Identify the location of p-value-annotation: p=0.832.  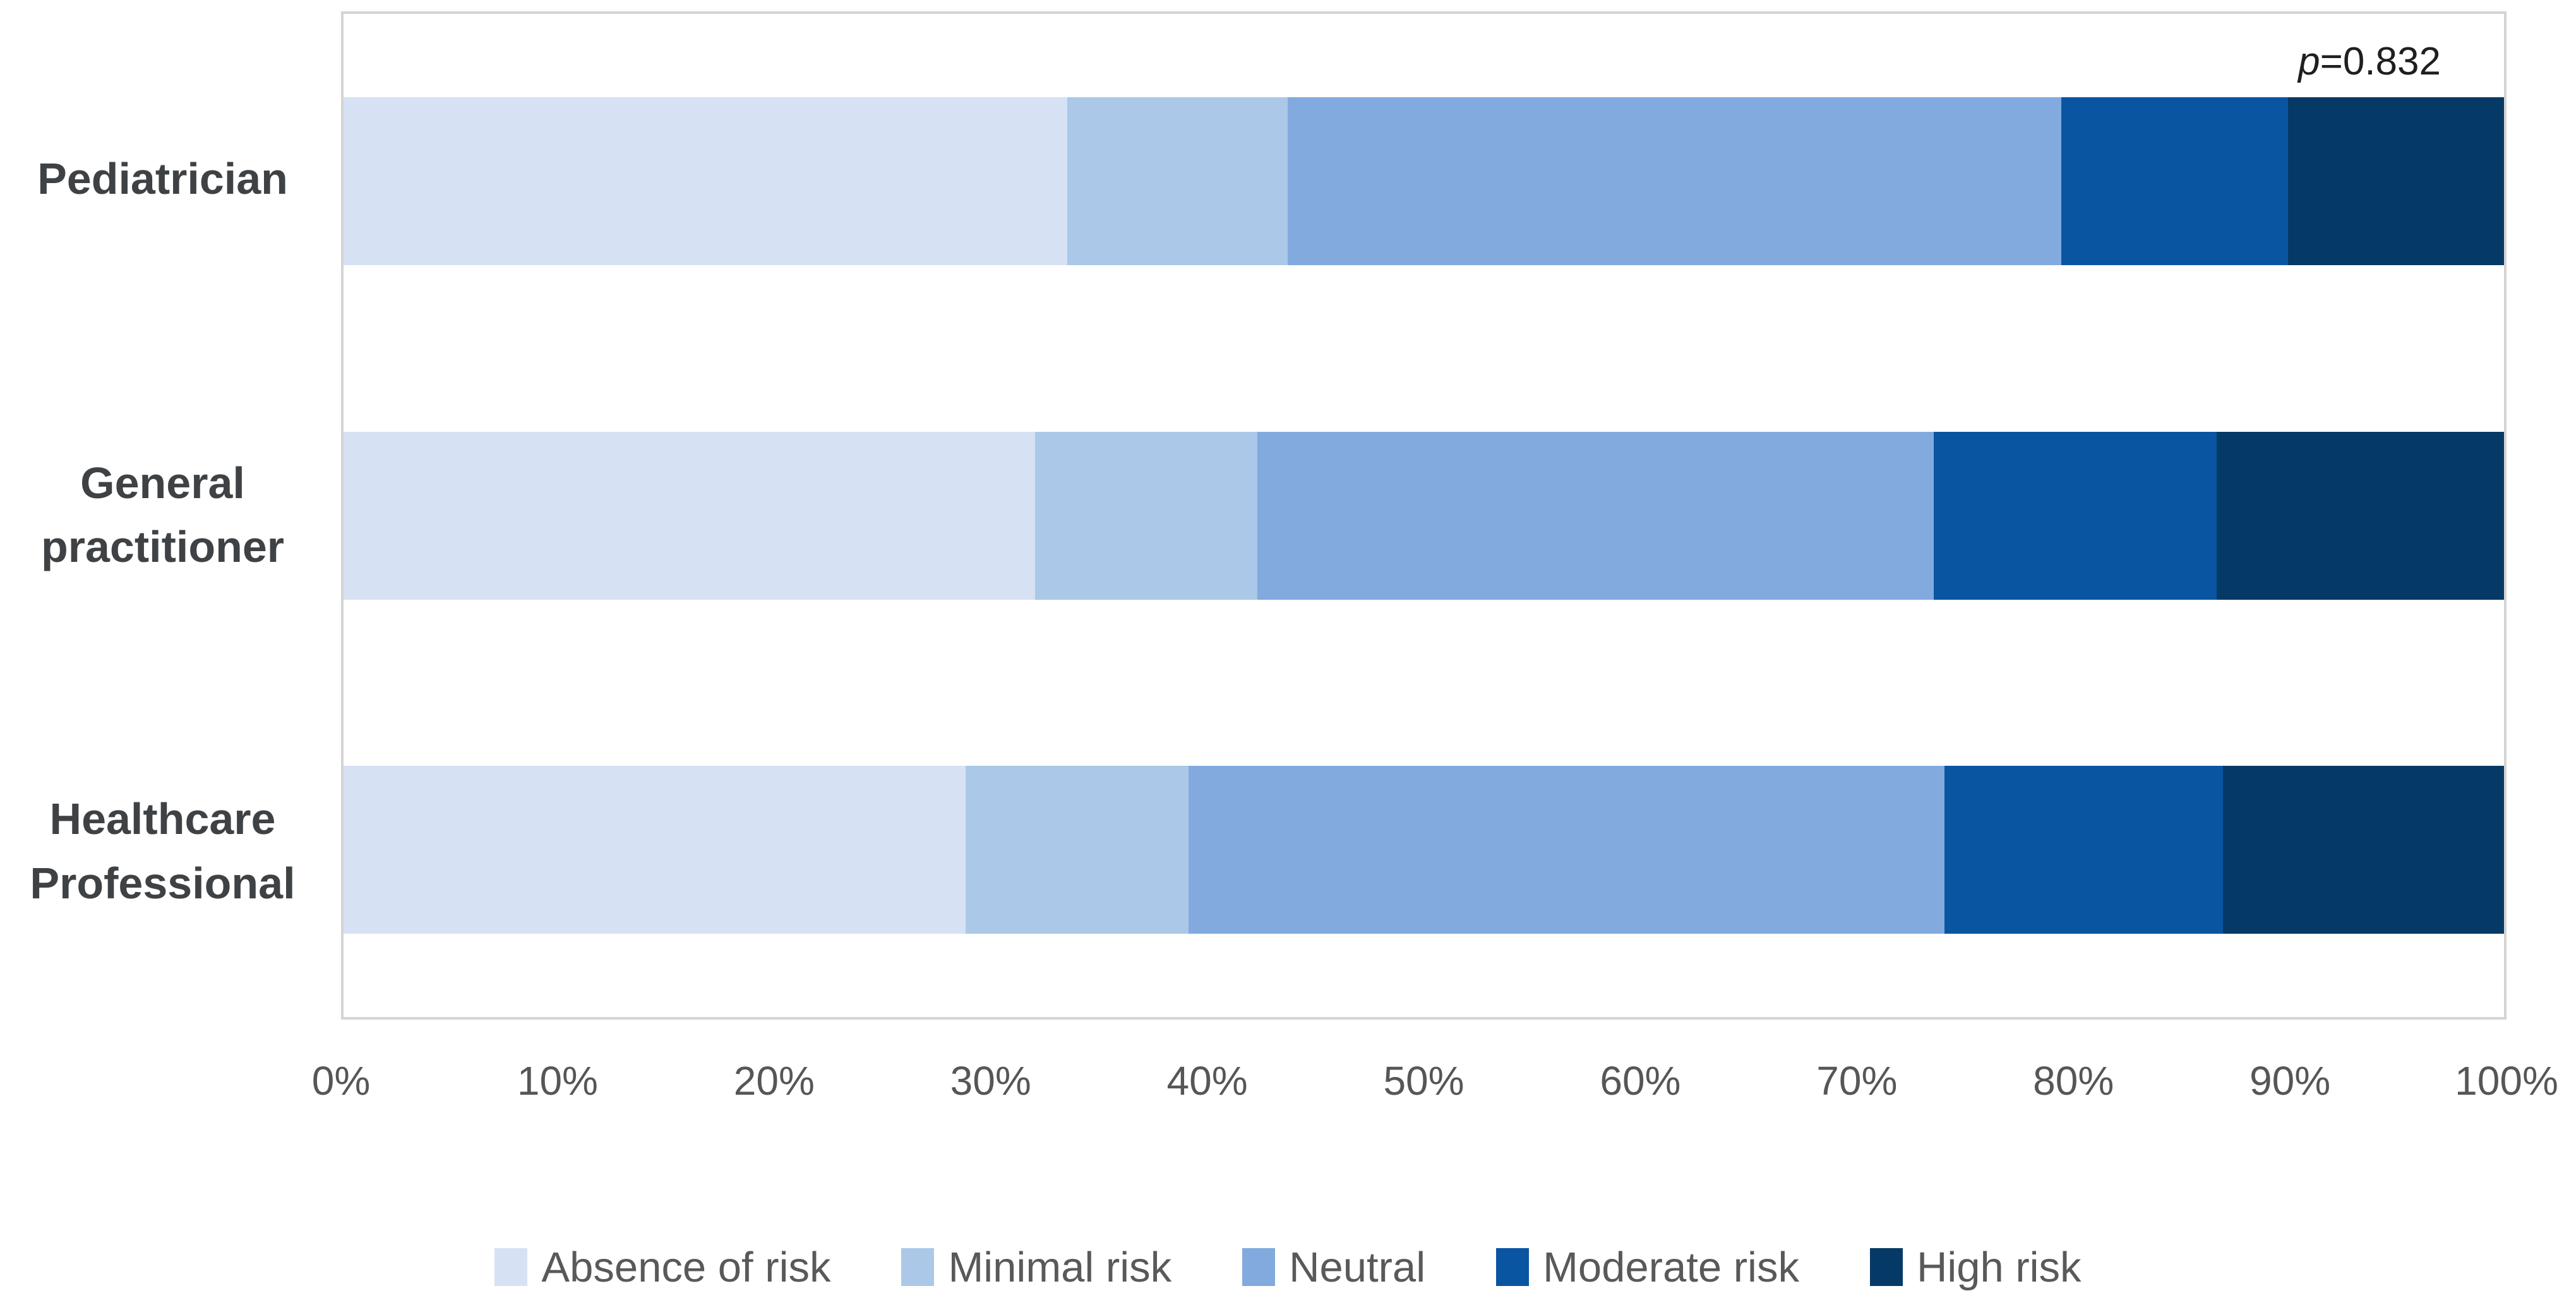
(2369, 61).